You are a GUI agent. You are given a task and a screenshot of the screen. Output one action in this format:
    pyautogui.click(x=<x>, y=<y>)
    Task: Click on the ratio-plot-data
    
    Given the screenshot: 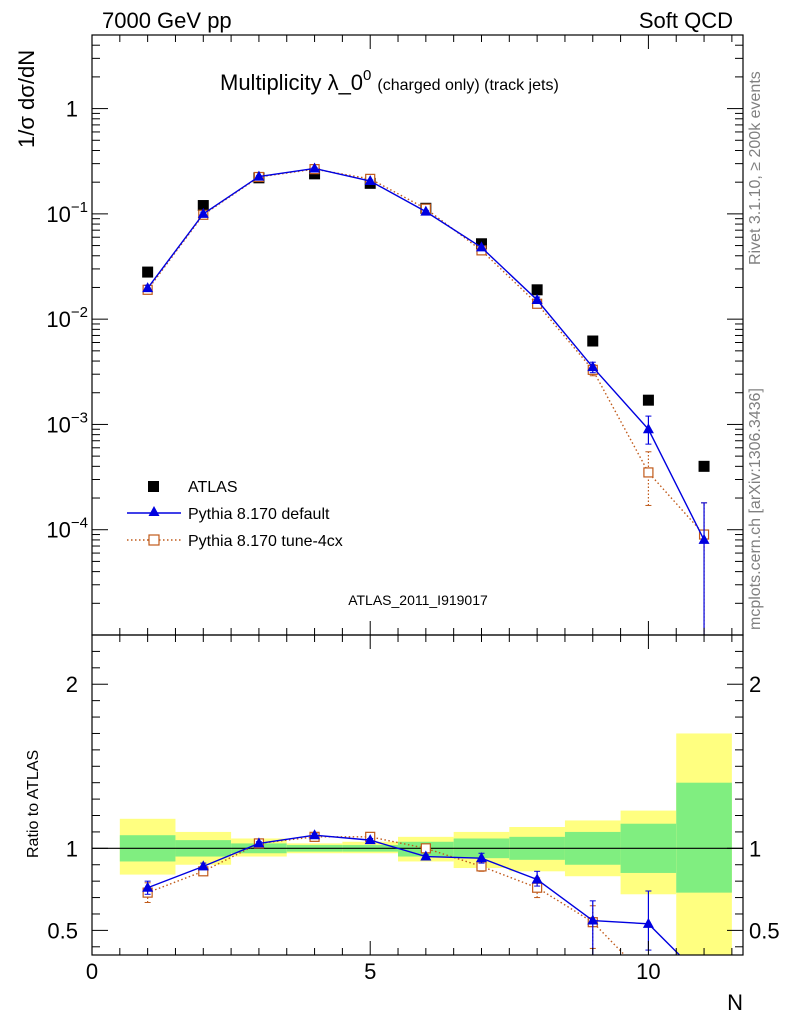 What is the action you would take?
    pyautogui.click(x=426, y=906)
    